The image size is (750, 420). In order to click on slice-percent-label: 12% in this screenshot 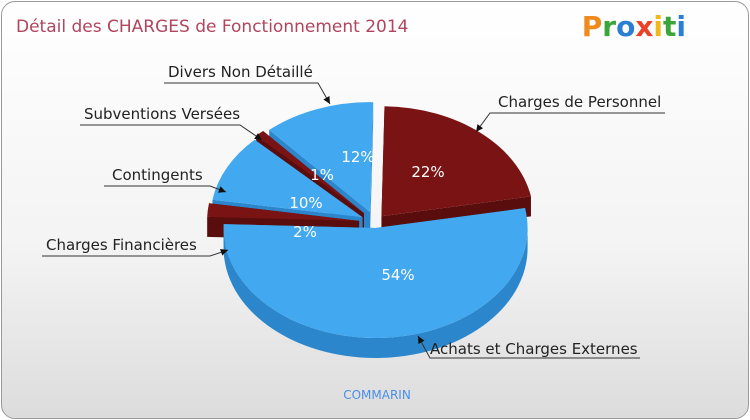, I will do `click(357, 157)`.